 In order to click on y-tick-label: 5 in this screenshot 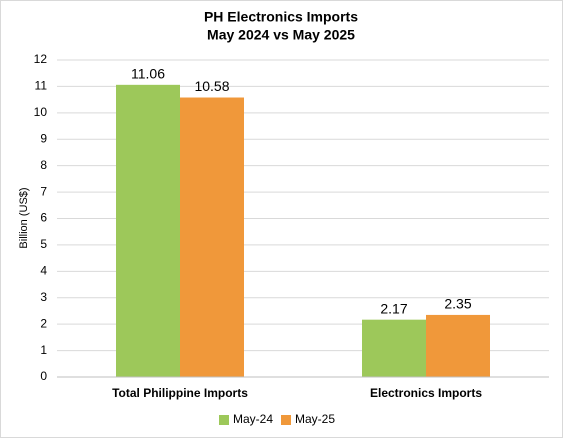, I will do `click(43, 244)`.